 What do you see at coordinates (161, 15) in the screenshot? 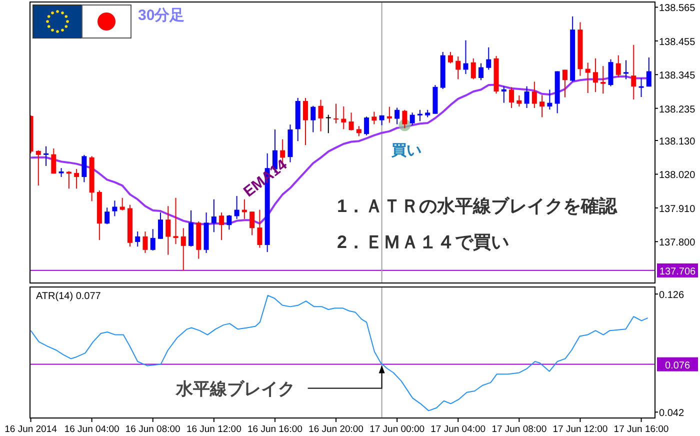
I see `annotation: 30分足` at bounding box center [161, 15].